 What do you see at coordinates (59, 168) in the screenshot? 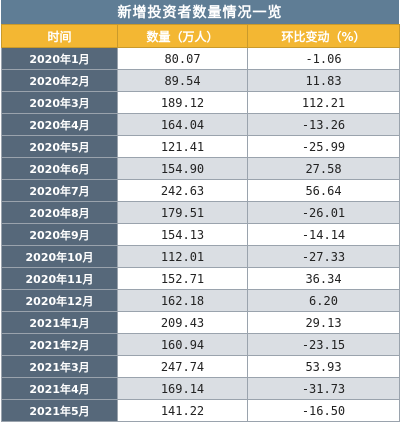
I see `cell-time: 2020年6月` at bounding box center [59, 168].